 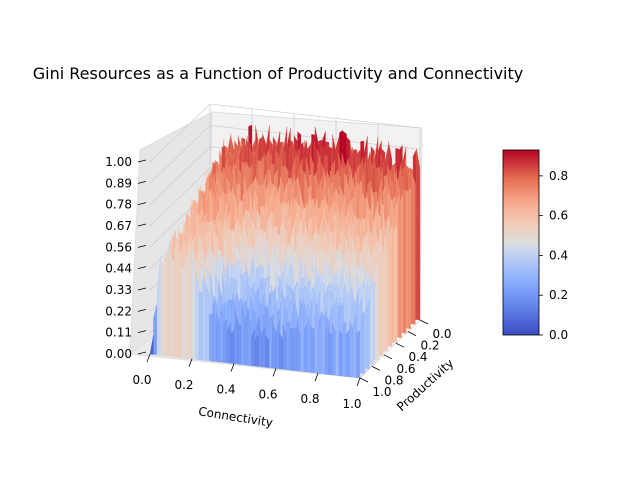 I want to click on colorbar: 0.0 0.2 0.4 0.6 0.8, so click(x=535, y=245).